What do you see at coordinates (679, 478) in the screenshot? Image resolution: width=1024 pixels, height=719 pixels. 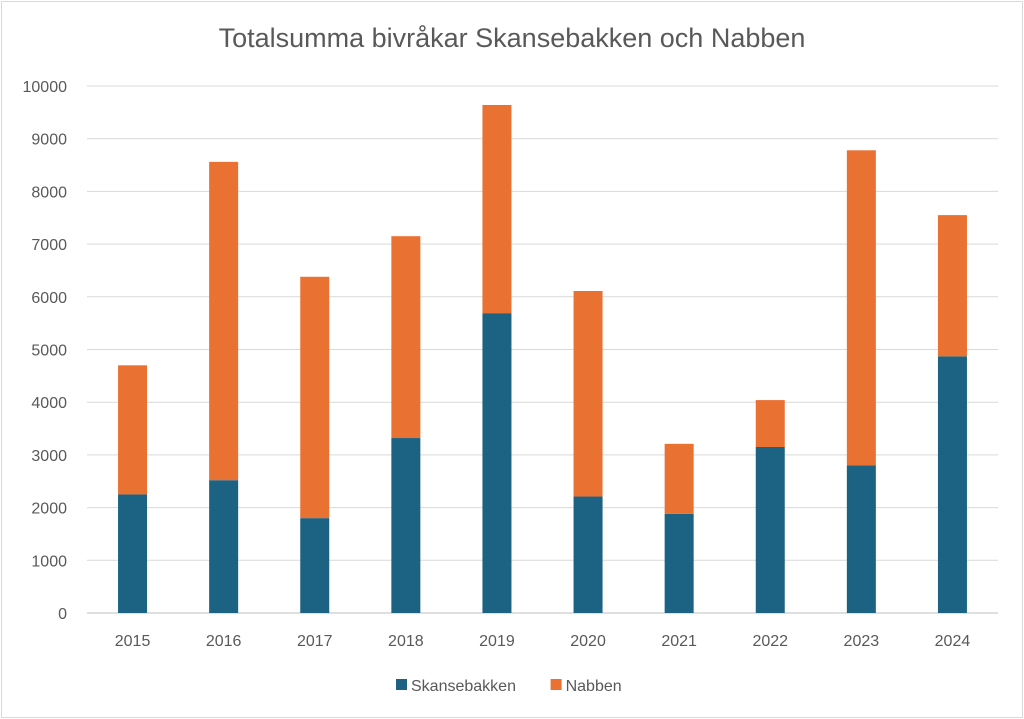 I see `bar-nabben-2021` at bounding box center [679, 478].